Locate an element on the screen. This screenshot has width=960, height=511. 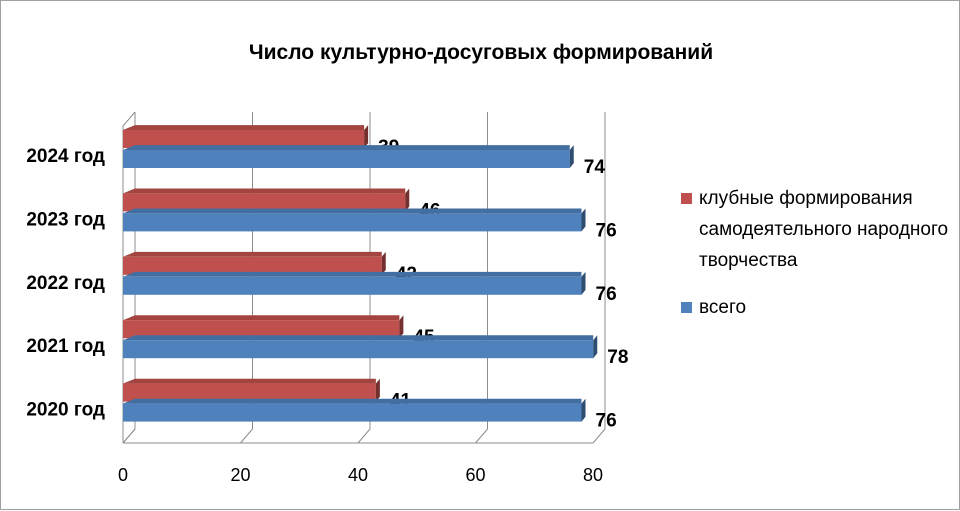
legend-item-total: всего is located at coordinates (819, 307).